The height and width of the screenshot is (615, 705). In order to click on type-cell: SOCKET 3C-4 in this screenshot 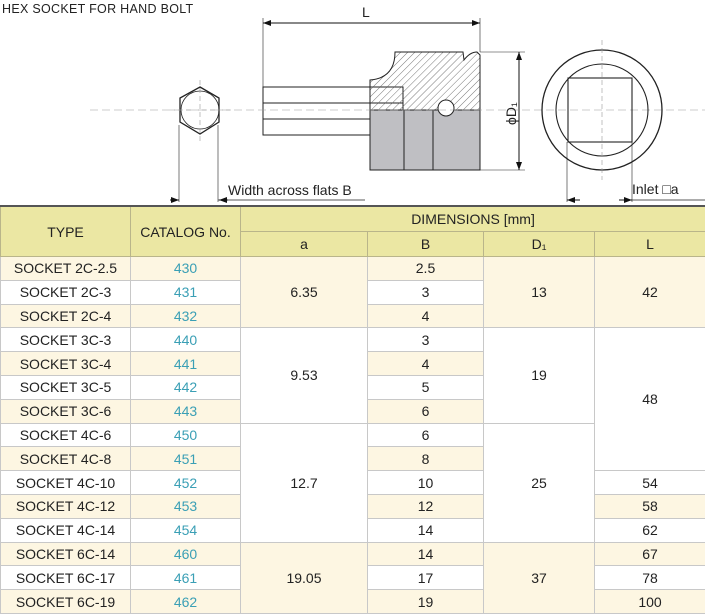, I will do `click(65, 363)`.